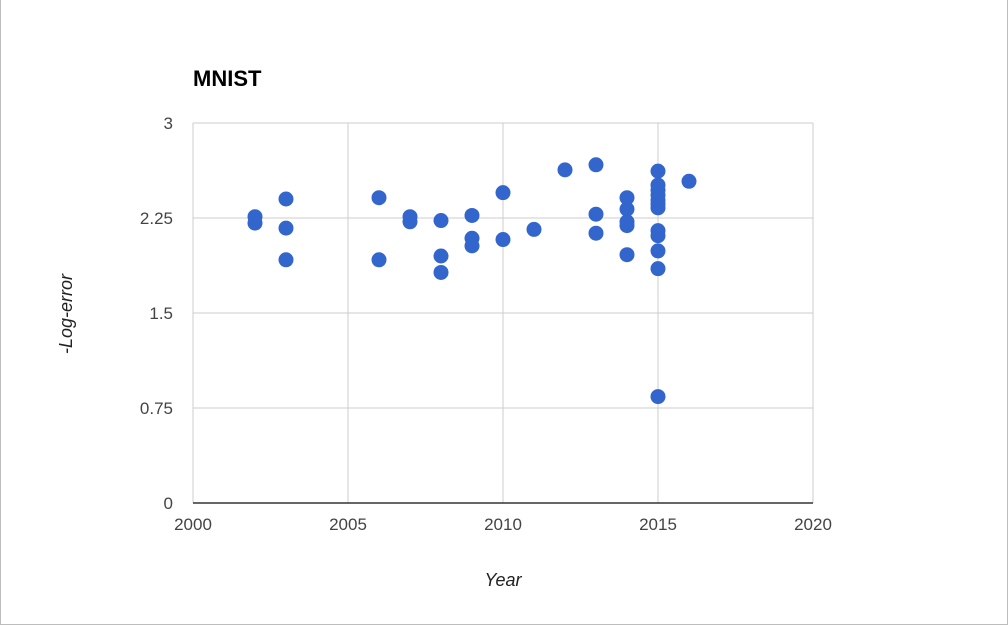 This screenshot has width=1008, height=626. I want to click on y-tick-labels: 0 0.75 1.5 2.25 3, so click(156, 313).